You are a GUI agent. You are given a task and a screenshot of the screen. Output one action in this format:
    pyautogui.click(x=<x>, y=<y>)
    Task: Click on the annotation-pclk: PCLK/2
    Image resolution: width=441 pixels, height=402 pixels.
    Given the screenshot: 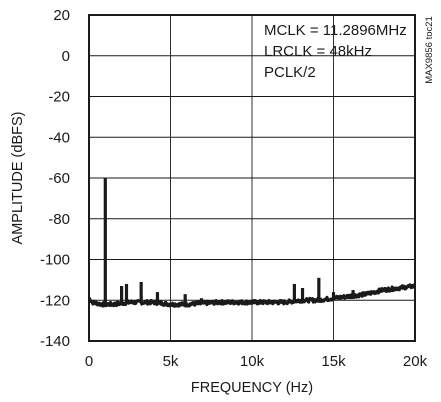 What is the action you would take?
    pyautogui.click(x=290, y=72)
    